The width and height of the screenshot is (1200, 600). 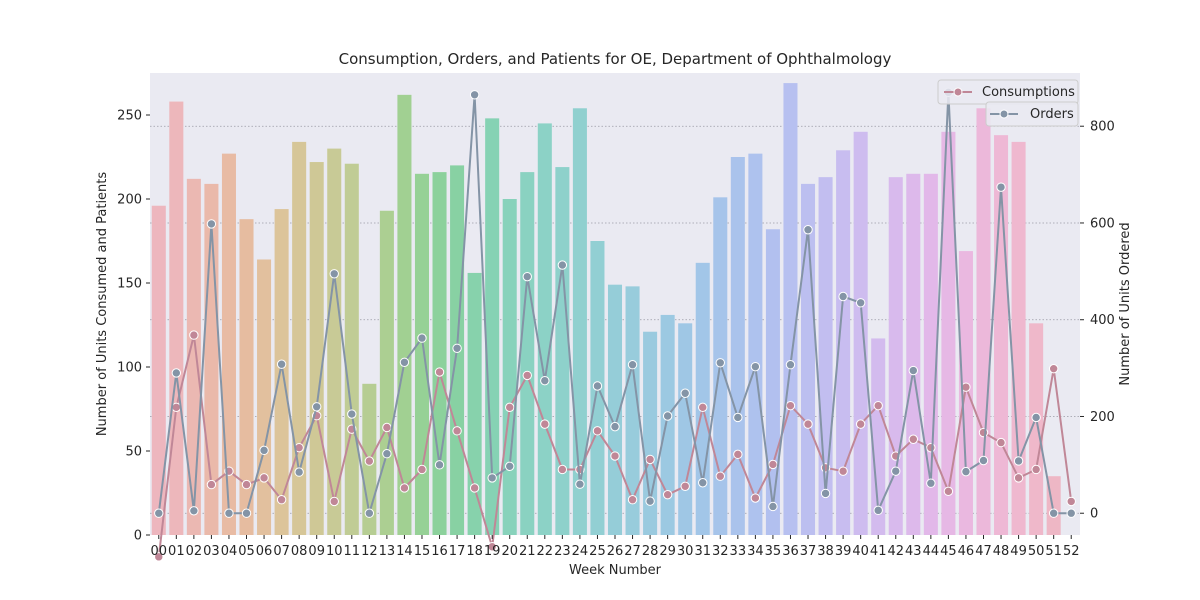 I want to click on x-tick-label-32: 32, so click(x=720, y=551).